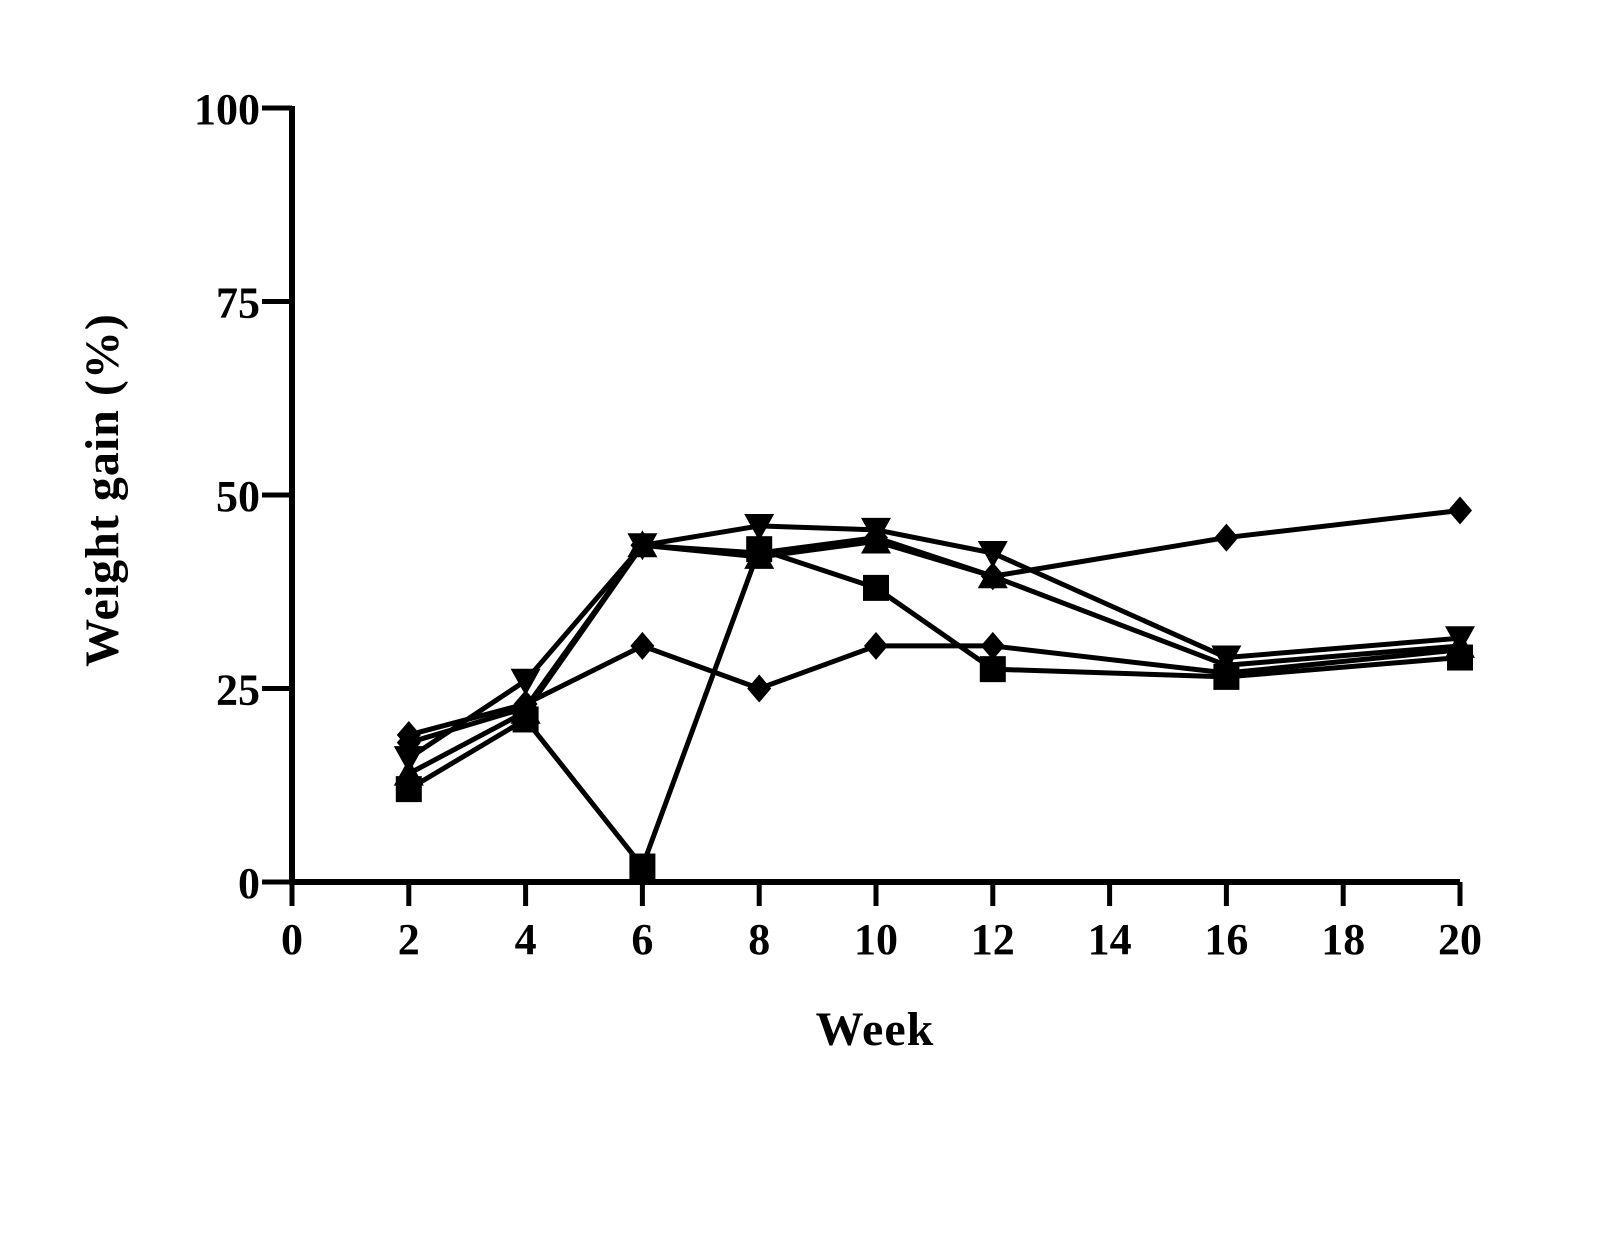 The width and height of the screenshot is (1618, 1240). Describe the element at coordinates (238, 496) in the screenshot. I see `y-tick-label: 50` at that location.